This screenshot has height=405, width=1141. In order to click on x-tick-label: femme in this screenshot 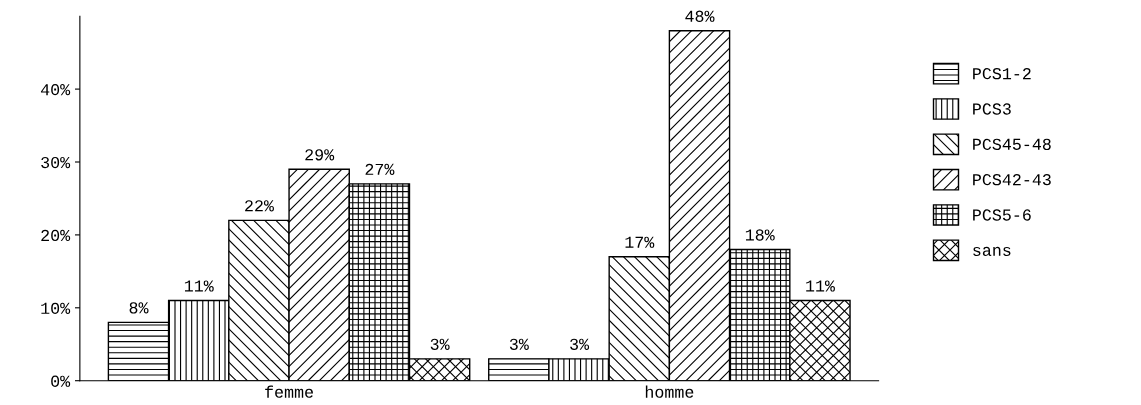, I will do `click(289, 391)`.